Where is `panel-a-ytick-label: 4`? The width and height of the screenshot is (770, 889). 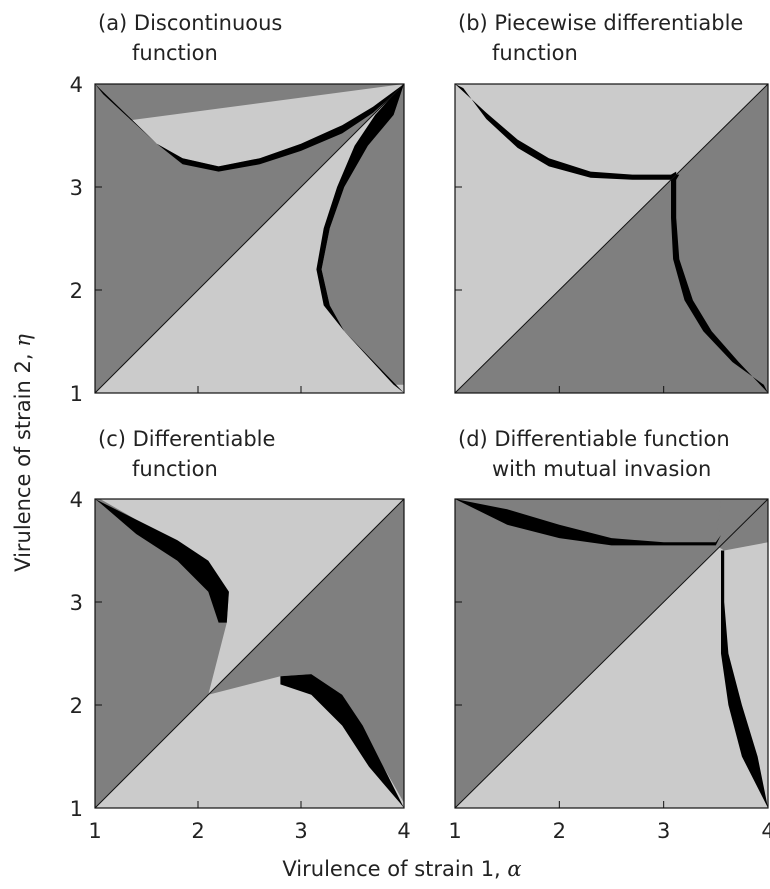
panel-a-ytick-label: 4 is located at coordinates (76, 85).